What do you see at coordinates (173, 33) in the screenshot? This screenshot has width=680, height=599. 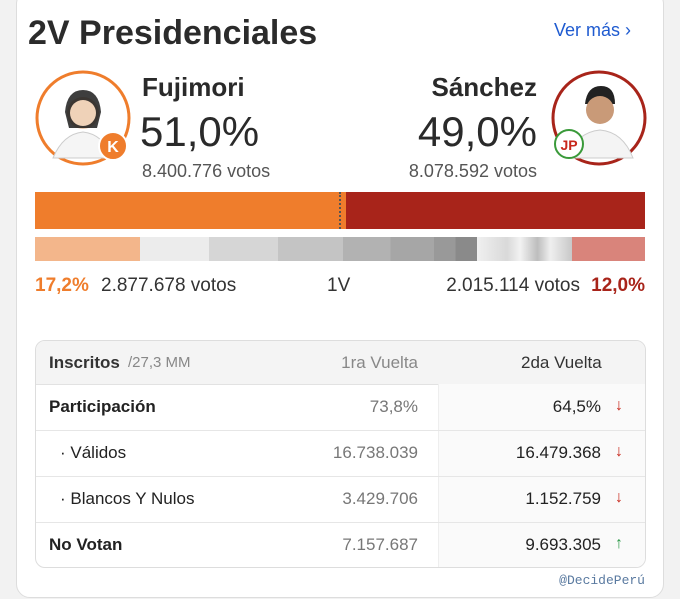 I see `title: 2V Presidenciales` at bounding box center [173, 33].